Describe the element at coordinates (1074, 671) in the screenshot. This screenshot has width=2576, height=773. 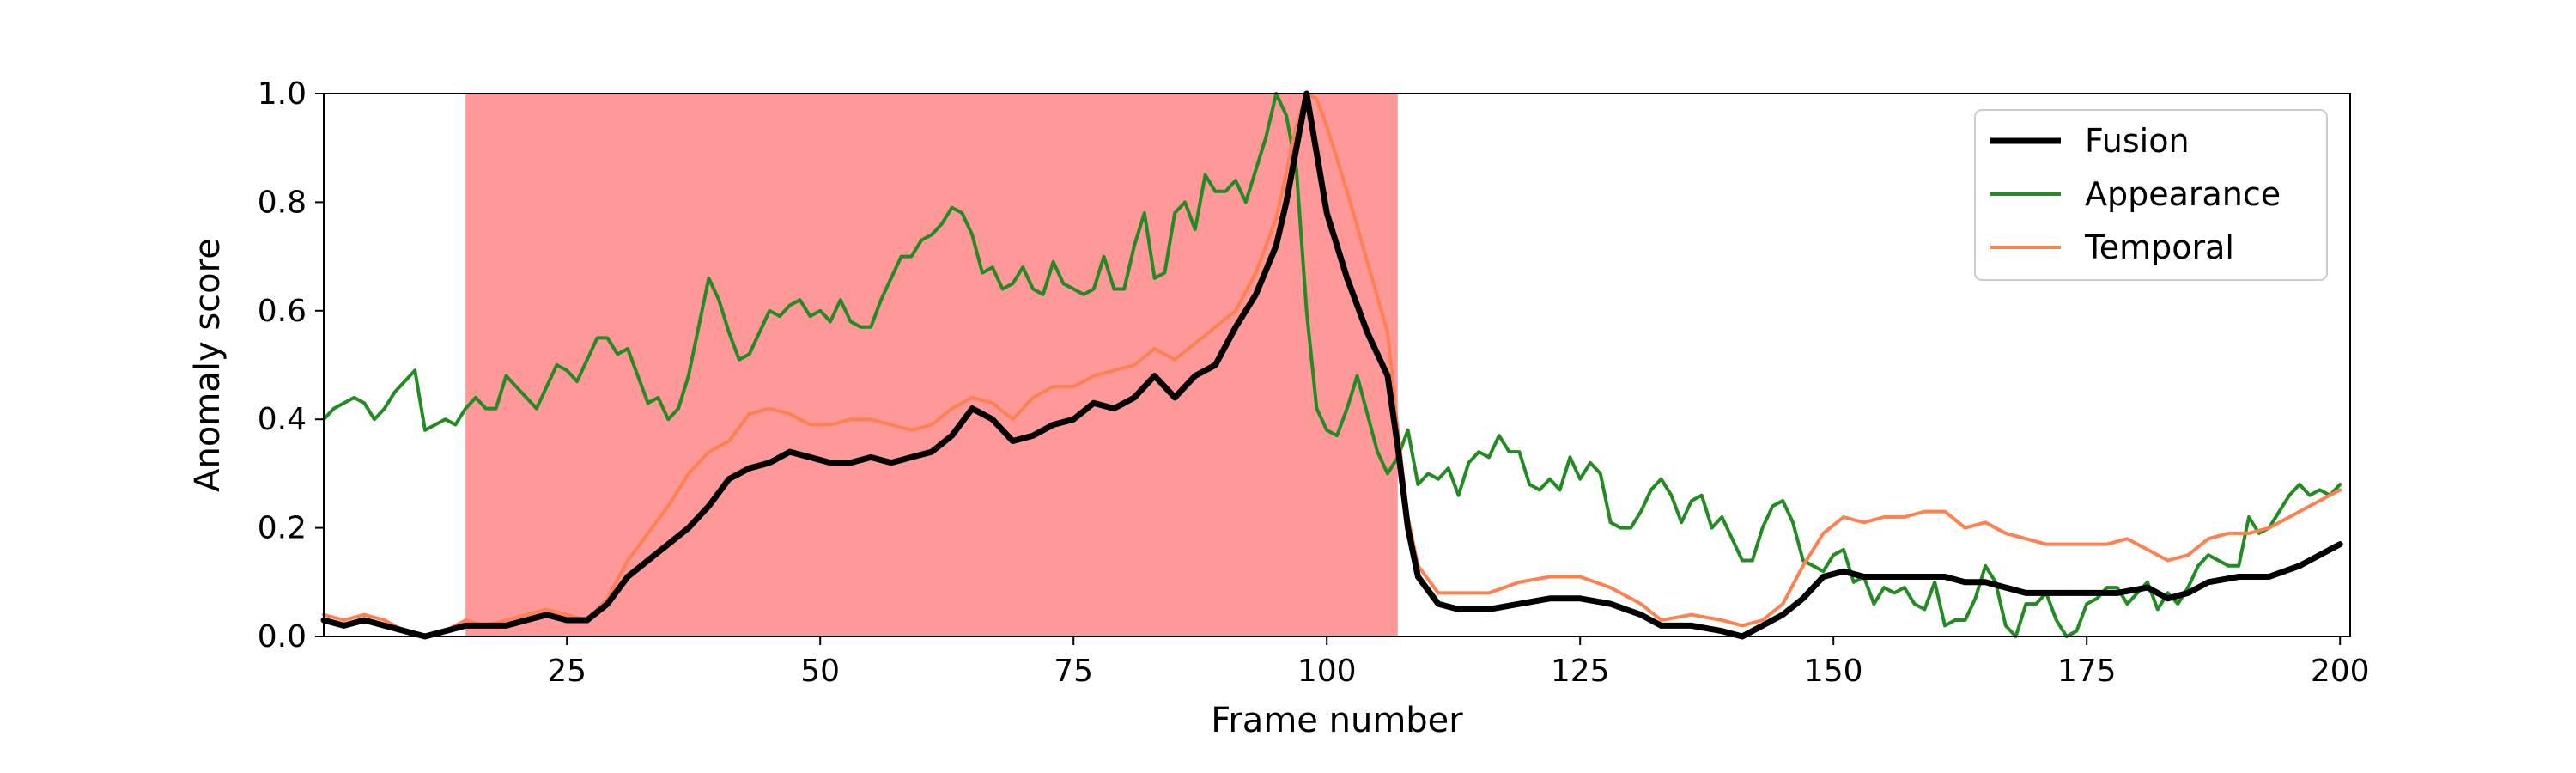
I see `x-tick-label: 75` at that location.